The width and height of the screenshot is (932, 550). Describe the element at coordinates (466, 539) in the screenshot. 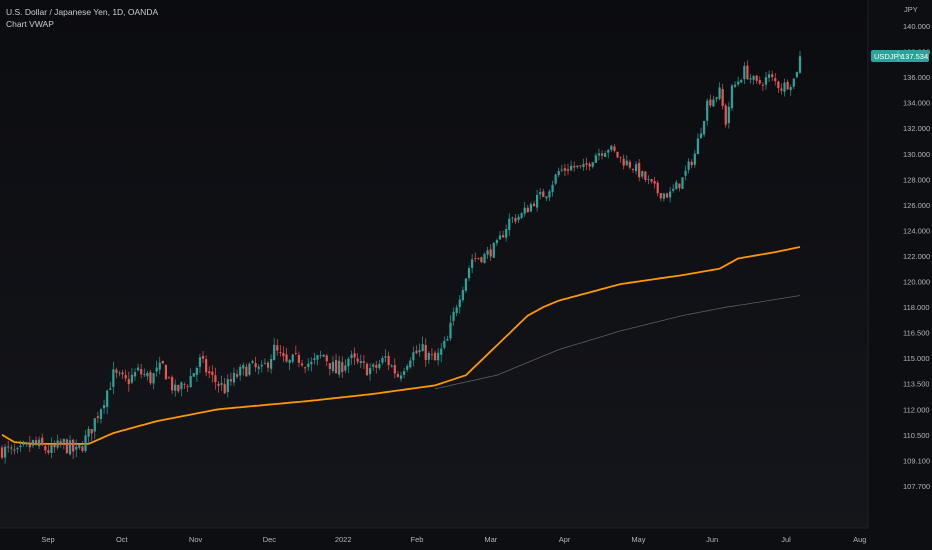

I see `time-scale-panel` at that location.